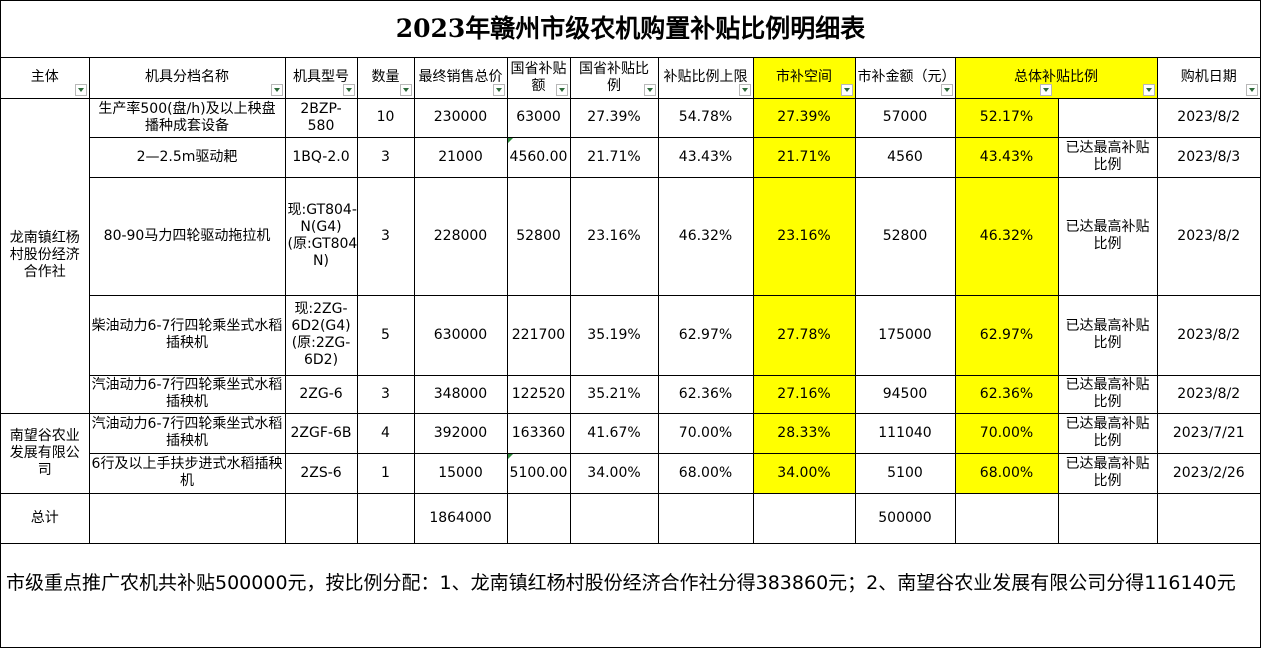 Image resolution: width=1261 pixels, height=648 pixels. What do you see at coordinates (538, 335) in the screenshot?
I see `cell-gs-amount: 221700` at bounding box center [538, 335].